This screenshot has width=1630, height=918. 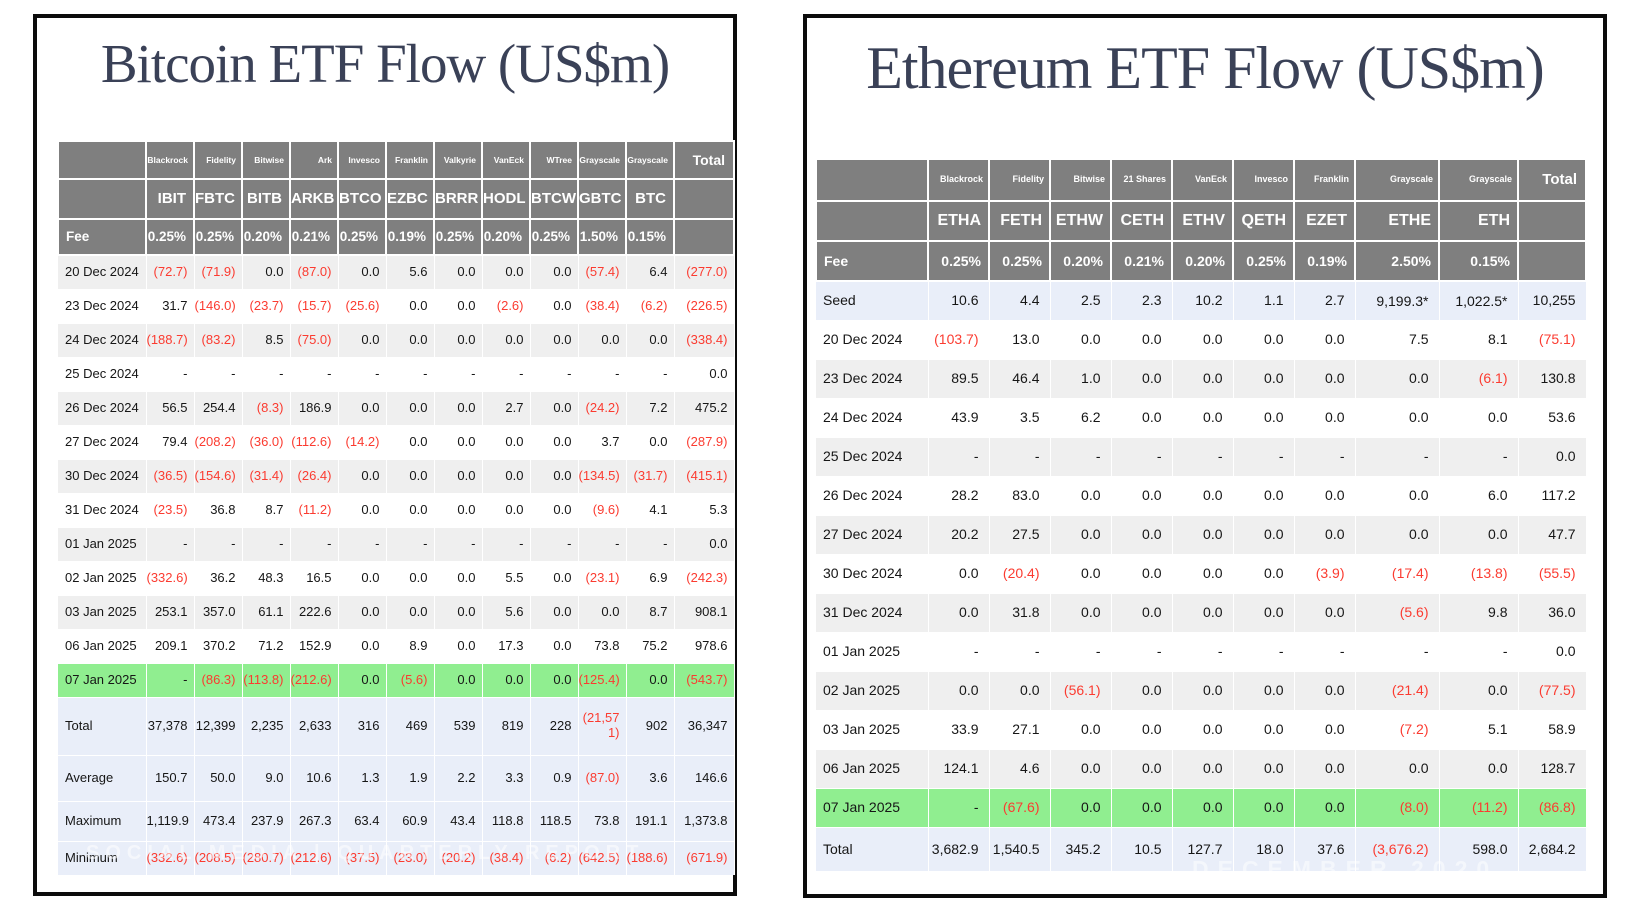 I want to click on value-cell: 43.4, so click(x=458, y=820).